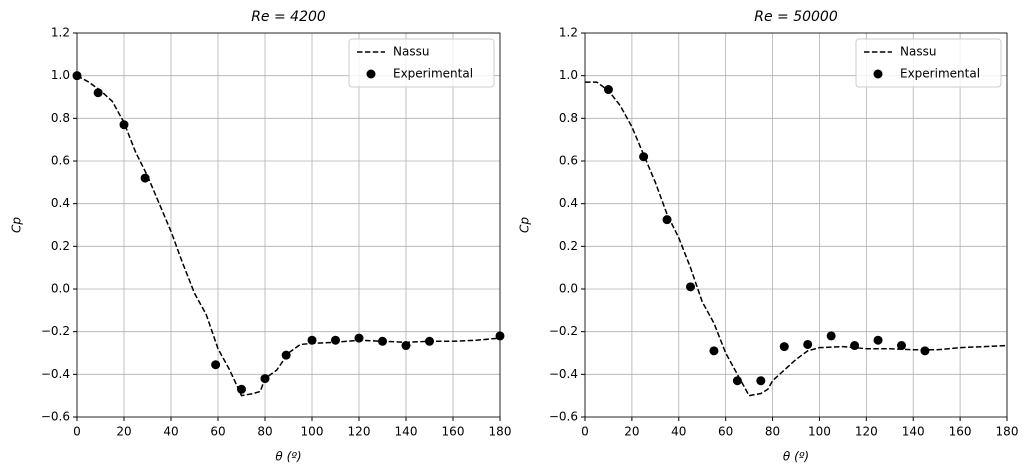 The width and height of the screenshot is (1030, 472). Describe the element at coordinates (796, 17) in the screenshot. I see `chart-title: Re = 50000` at that location.